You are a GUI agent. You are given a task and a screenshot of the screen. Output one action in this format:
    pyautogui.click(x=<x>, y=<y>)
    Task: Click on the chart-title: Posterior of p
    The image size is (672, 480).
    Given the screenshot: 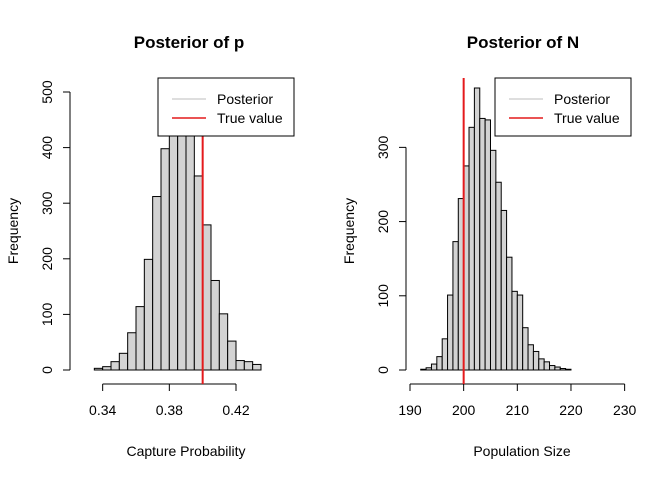 What is the action you would take?
    pyautogui.click(x=189, y=42)
    